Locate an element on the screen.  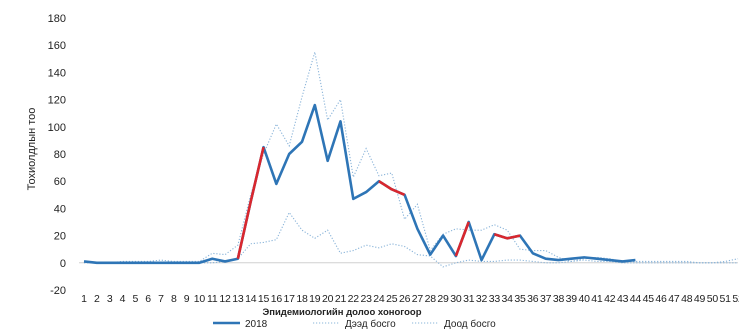
y-tick-label: 100 is located at coordinates (57, 128).